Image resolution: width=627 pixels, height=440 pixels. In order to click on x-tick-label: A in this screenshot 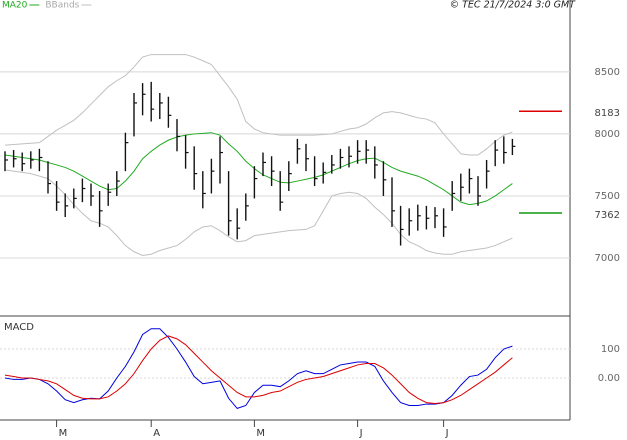, I will do `click(156, 433)`.